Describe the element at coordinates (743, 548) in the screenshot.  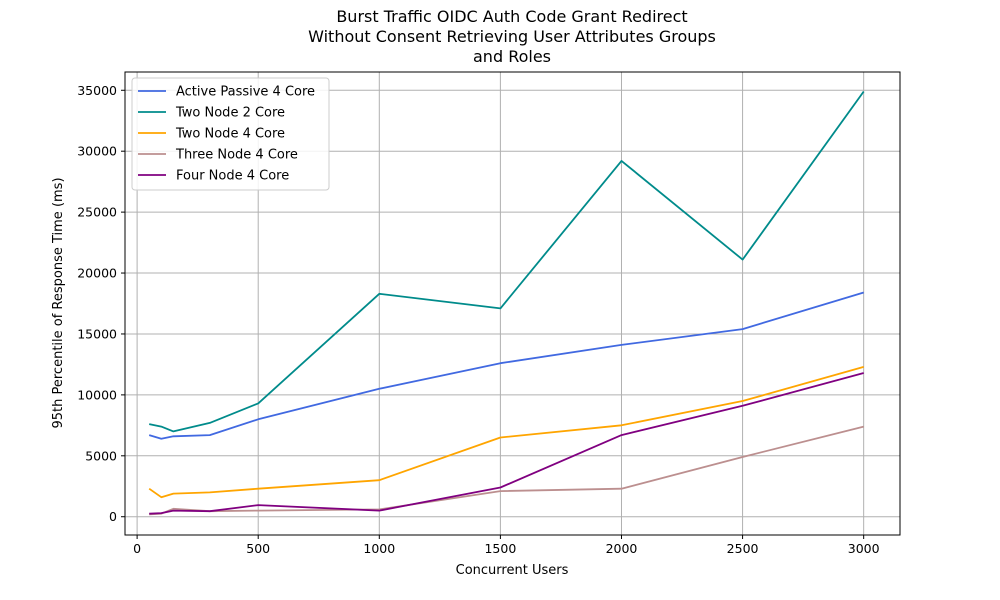
I see `x-tick-label: 2500` at that location.